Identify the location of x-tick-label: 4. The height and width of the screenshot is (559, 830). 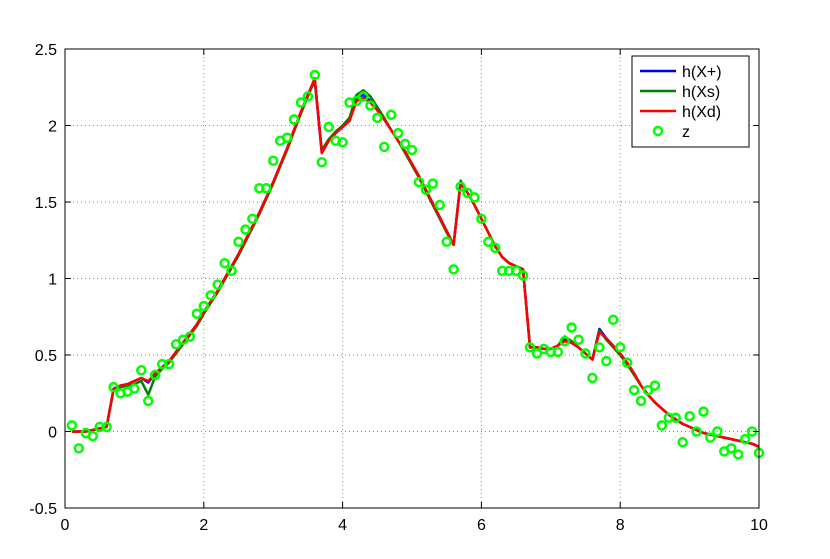
(342, 525).